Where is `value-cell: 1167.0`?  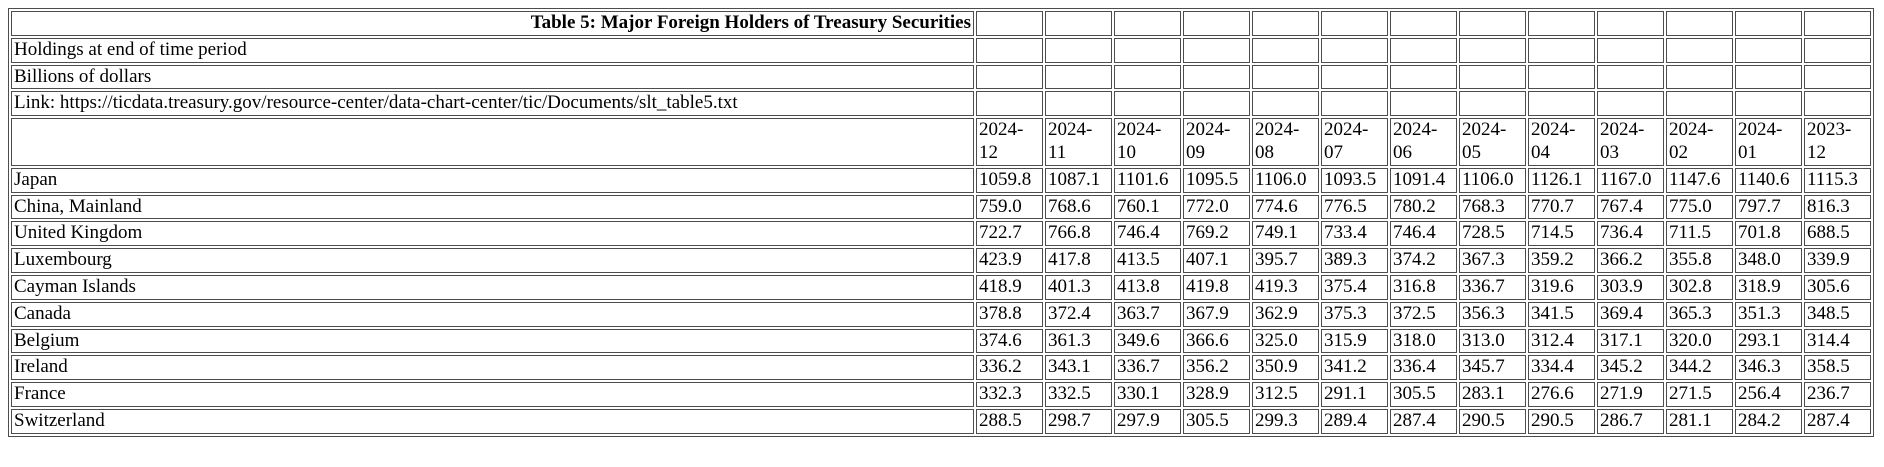
value-cell: 1167.0 is located at coordinates (1630, 180).